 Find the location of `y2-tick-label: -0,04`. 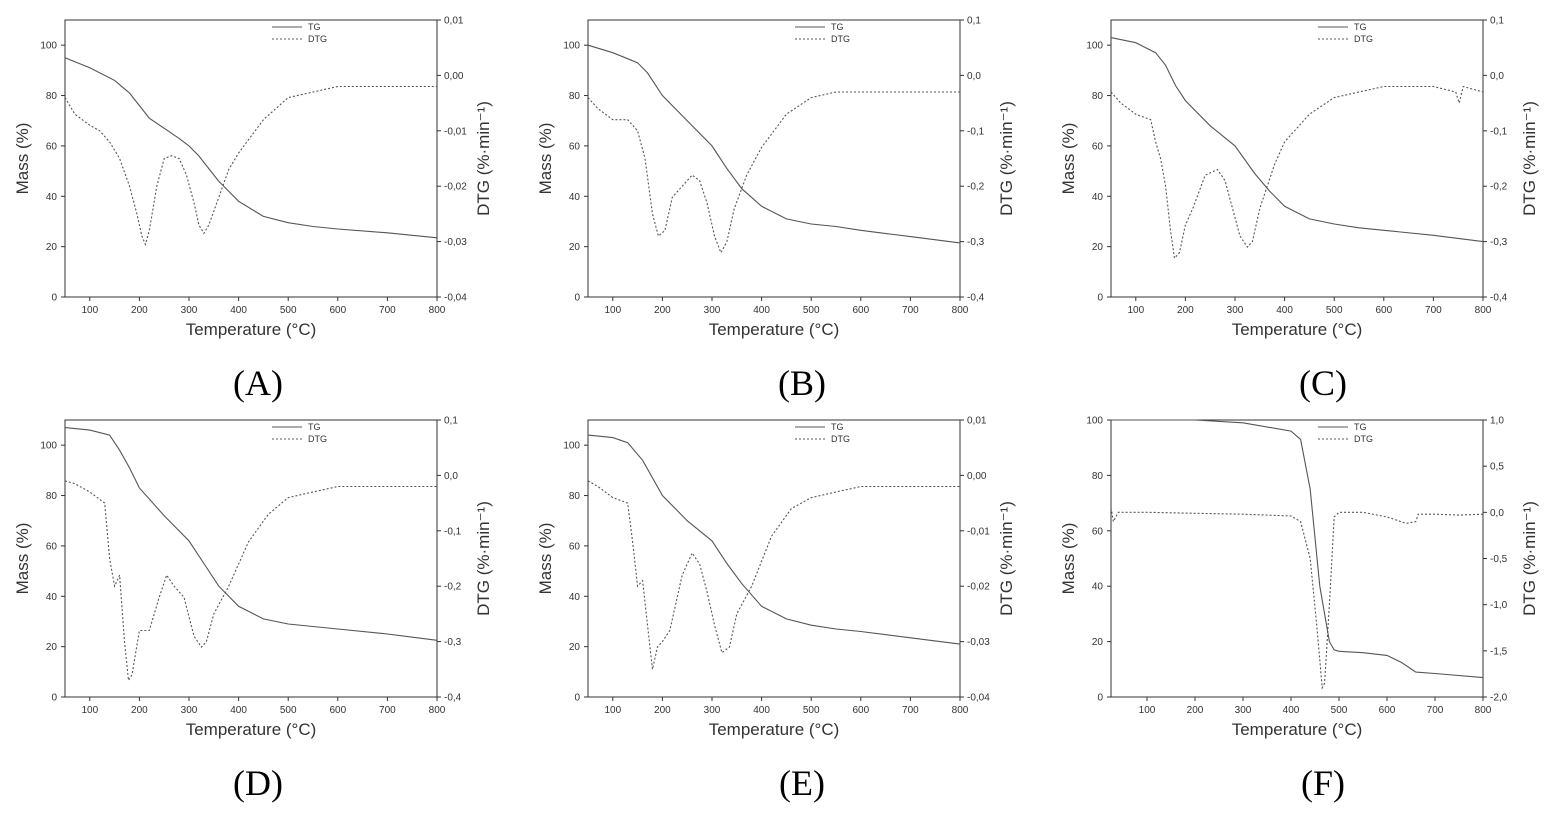

y2-tick-label: -0,04 is located at coordinates (978, 698).